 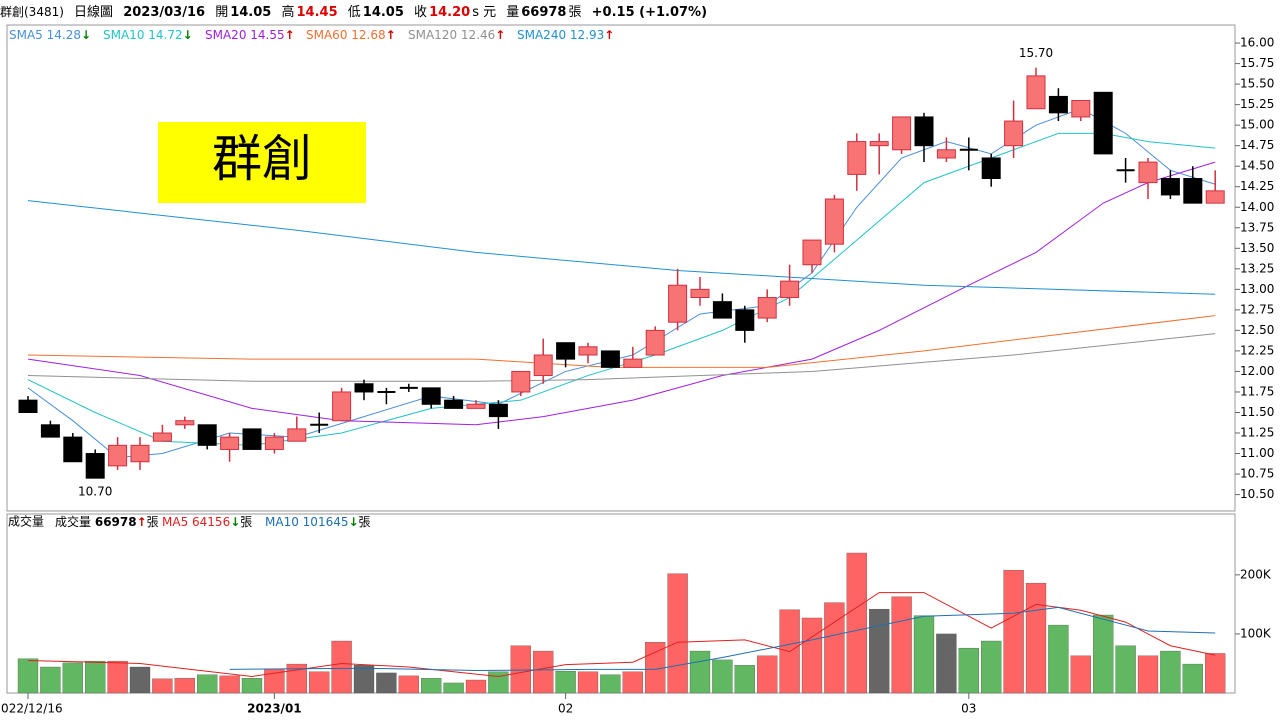 I want to click on y-tick-label: 14.50, so click(x=1257, y=166).